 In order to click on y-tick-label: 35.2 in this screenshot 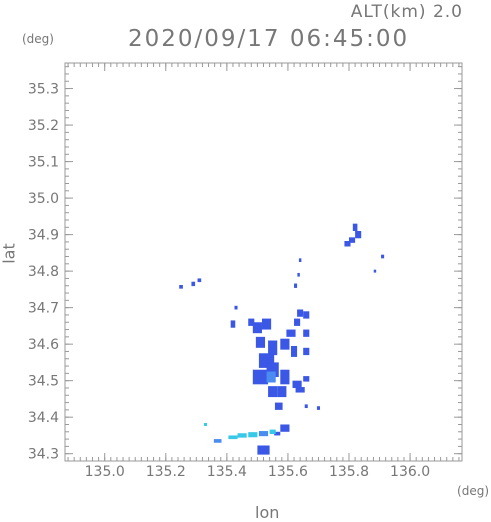, I will do `click(43, 126)`.